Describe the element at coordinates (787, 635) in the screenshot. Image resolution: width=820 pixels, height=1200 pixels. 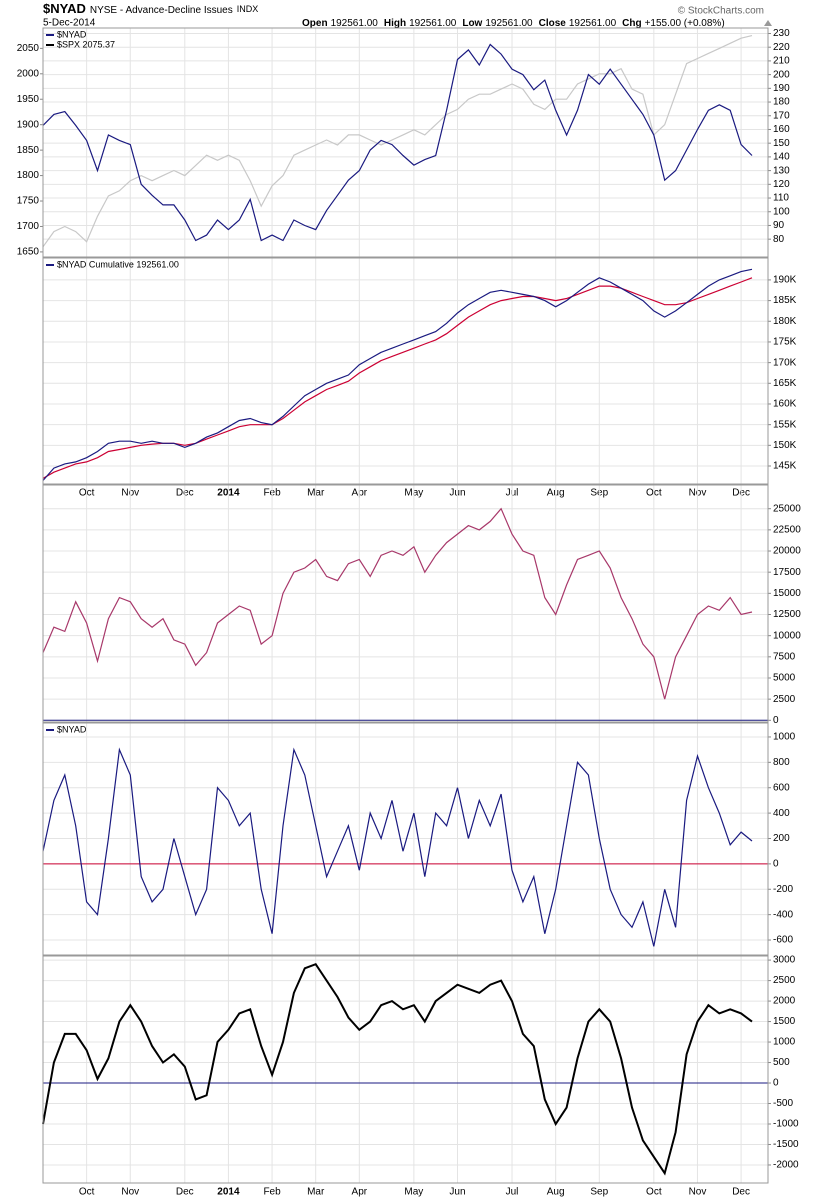
I see `y-tick-label: 10000` at that location.